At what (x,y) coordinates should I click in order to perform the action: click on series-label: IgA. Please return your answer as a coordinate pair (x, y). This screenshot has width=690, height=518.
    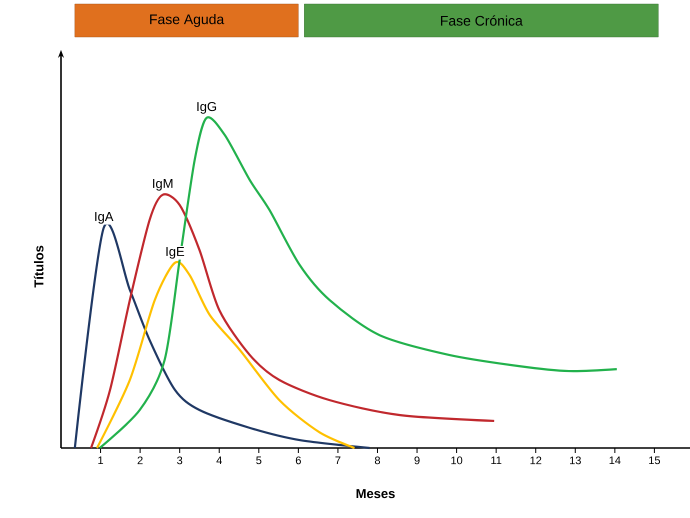
    Looking at the image, I should click on (104, 218).